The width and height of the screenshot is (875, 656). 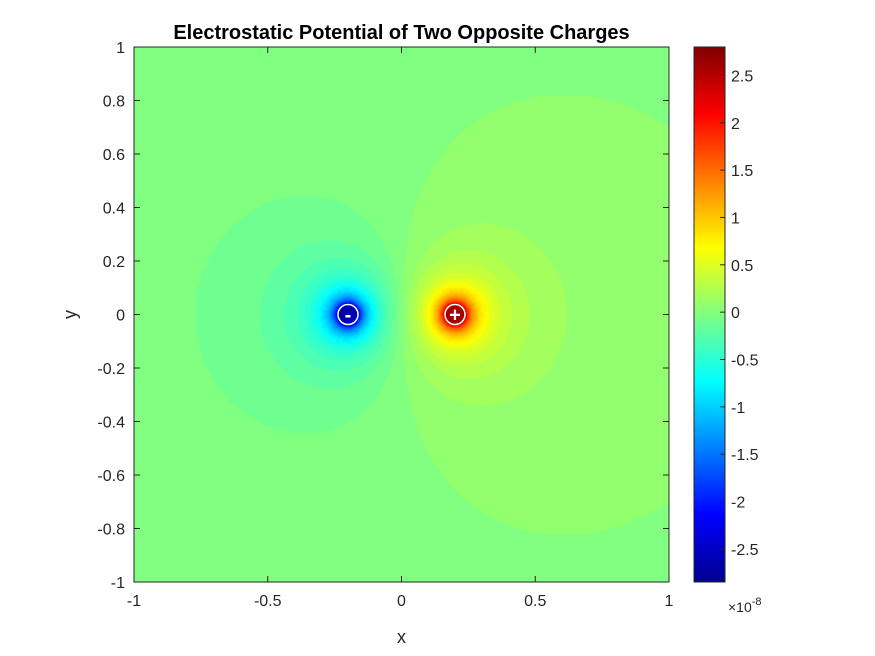 I want to click on charge-label: -, so click(x=348, y=316).